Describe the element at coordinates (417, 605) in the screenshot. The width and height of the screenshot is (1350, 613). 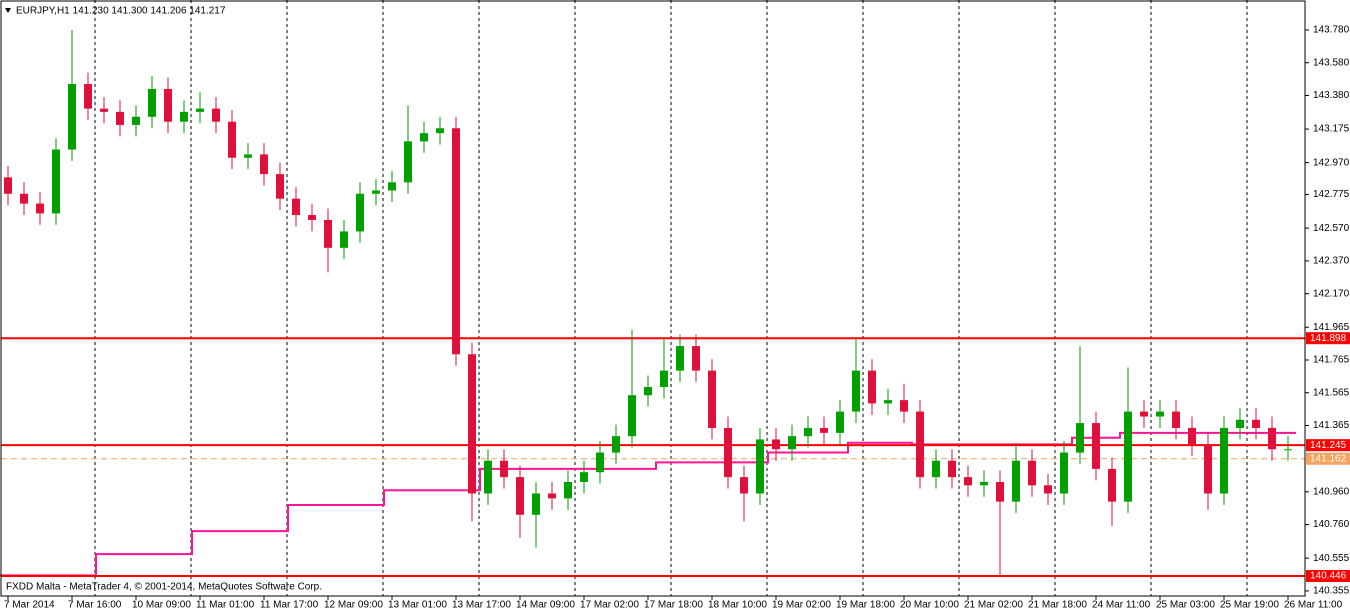
I see `x-tick-label: 13 Mar 01:00` at that location.